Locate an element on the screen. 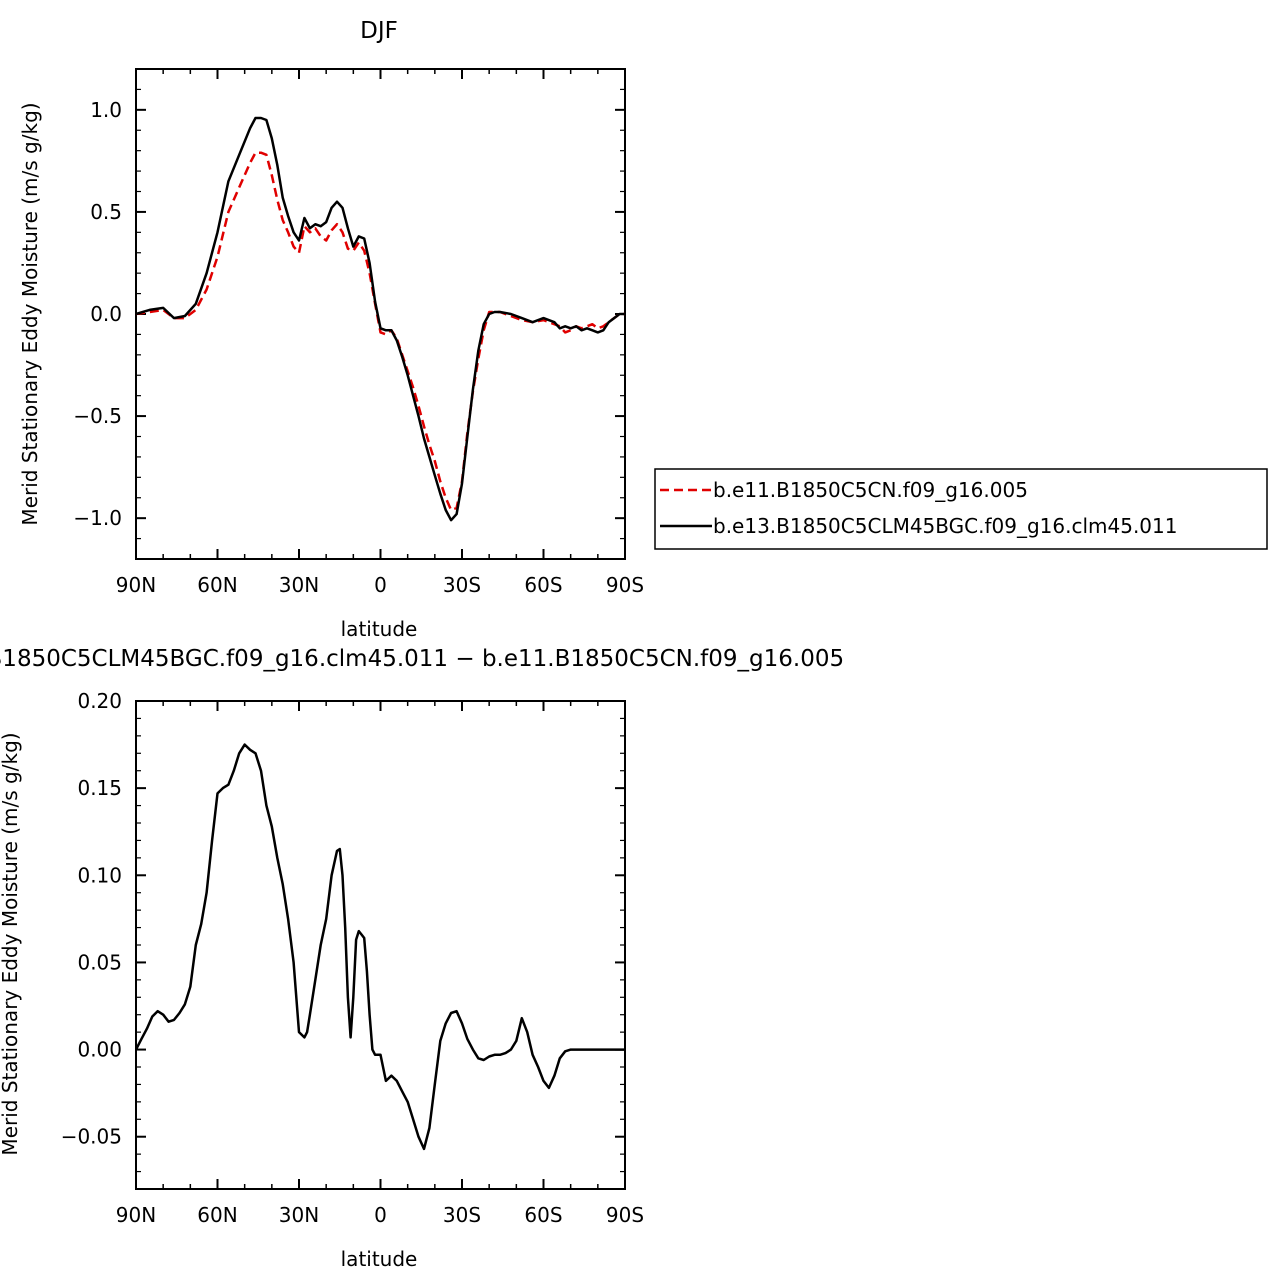 The image size is (1285, 1285). legend-label-1: b.e13.B1850C5CLM45BGC.f09_g16.clm45.011 is located at coordinates (945, 526).